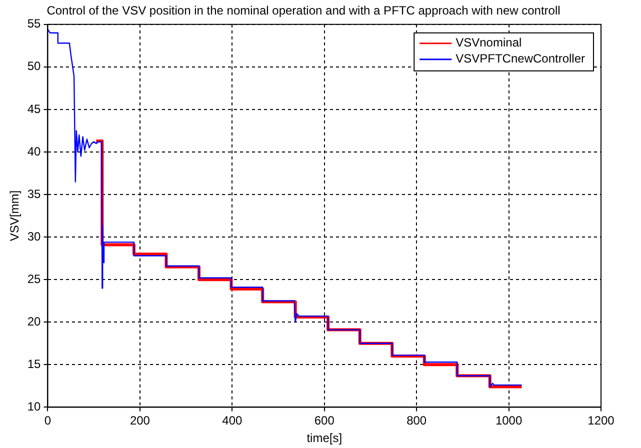  What do you see at coordinates (34, 193) in the screenshot?
I see `y-tick-label: 35` at bounding box center [34, 193].